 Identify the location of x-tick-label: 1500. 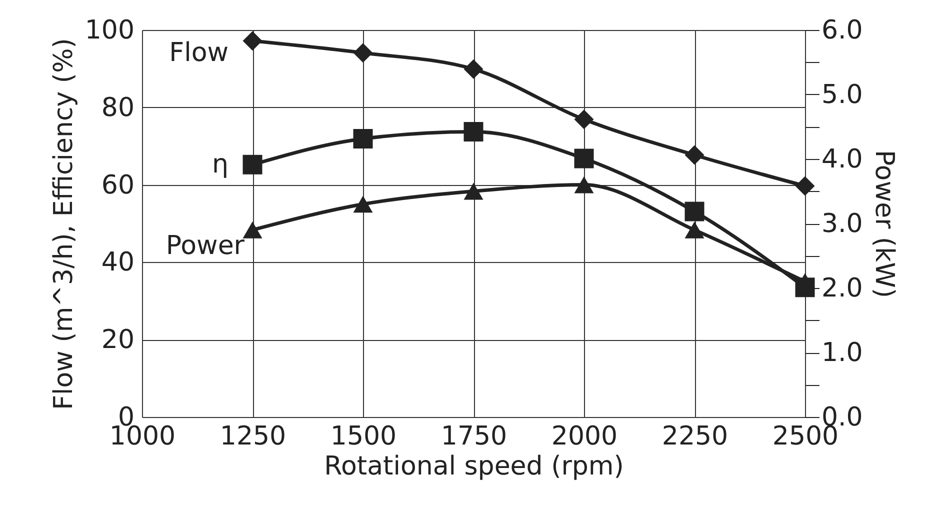
(363, 437).